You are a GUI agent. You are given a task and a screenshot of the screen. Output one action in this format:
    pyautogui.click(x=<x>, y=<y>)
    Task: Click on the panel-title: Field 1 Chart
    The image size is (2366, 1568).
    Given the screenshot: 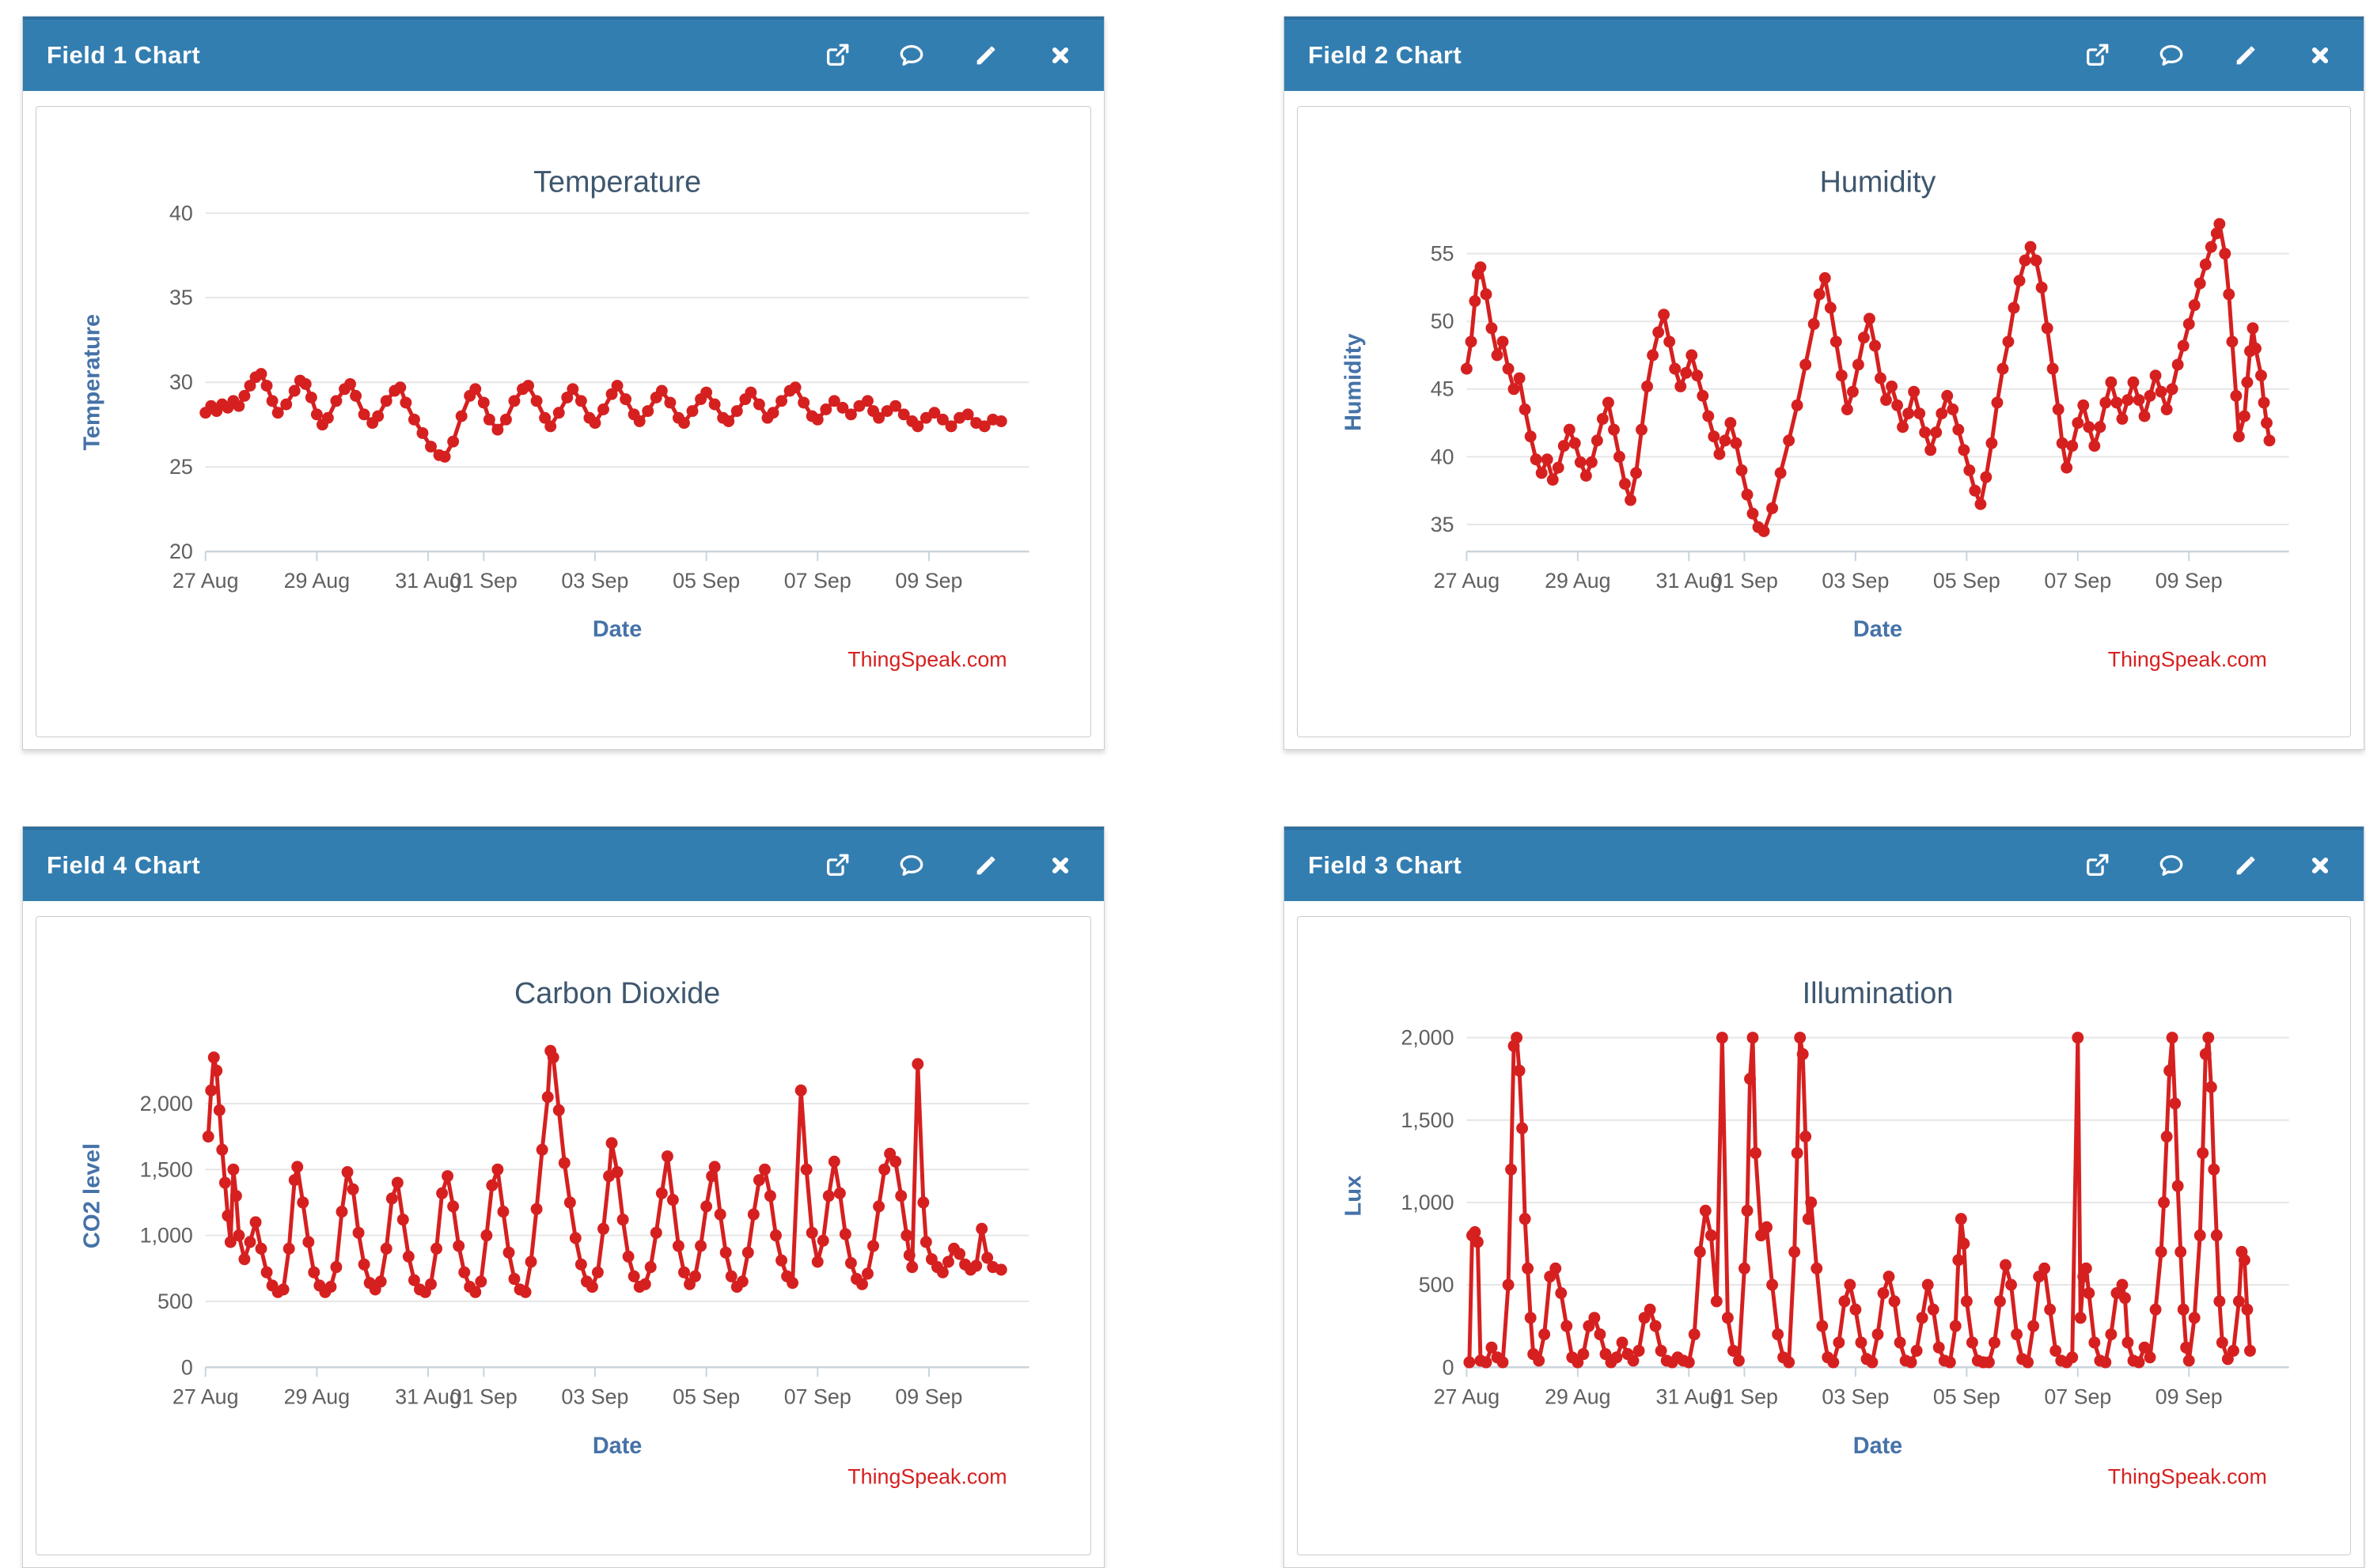 What is the action you would take?
    pyautogui.click(x=124, y=55)
    